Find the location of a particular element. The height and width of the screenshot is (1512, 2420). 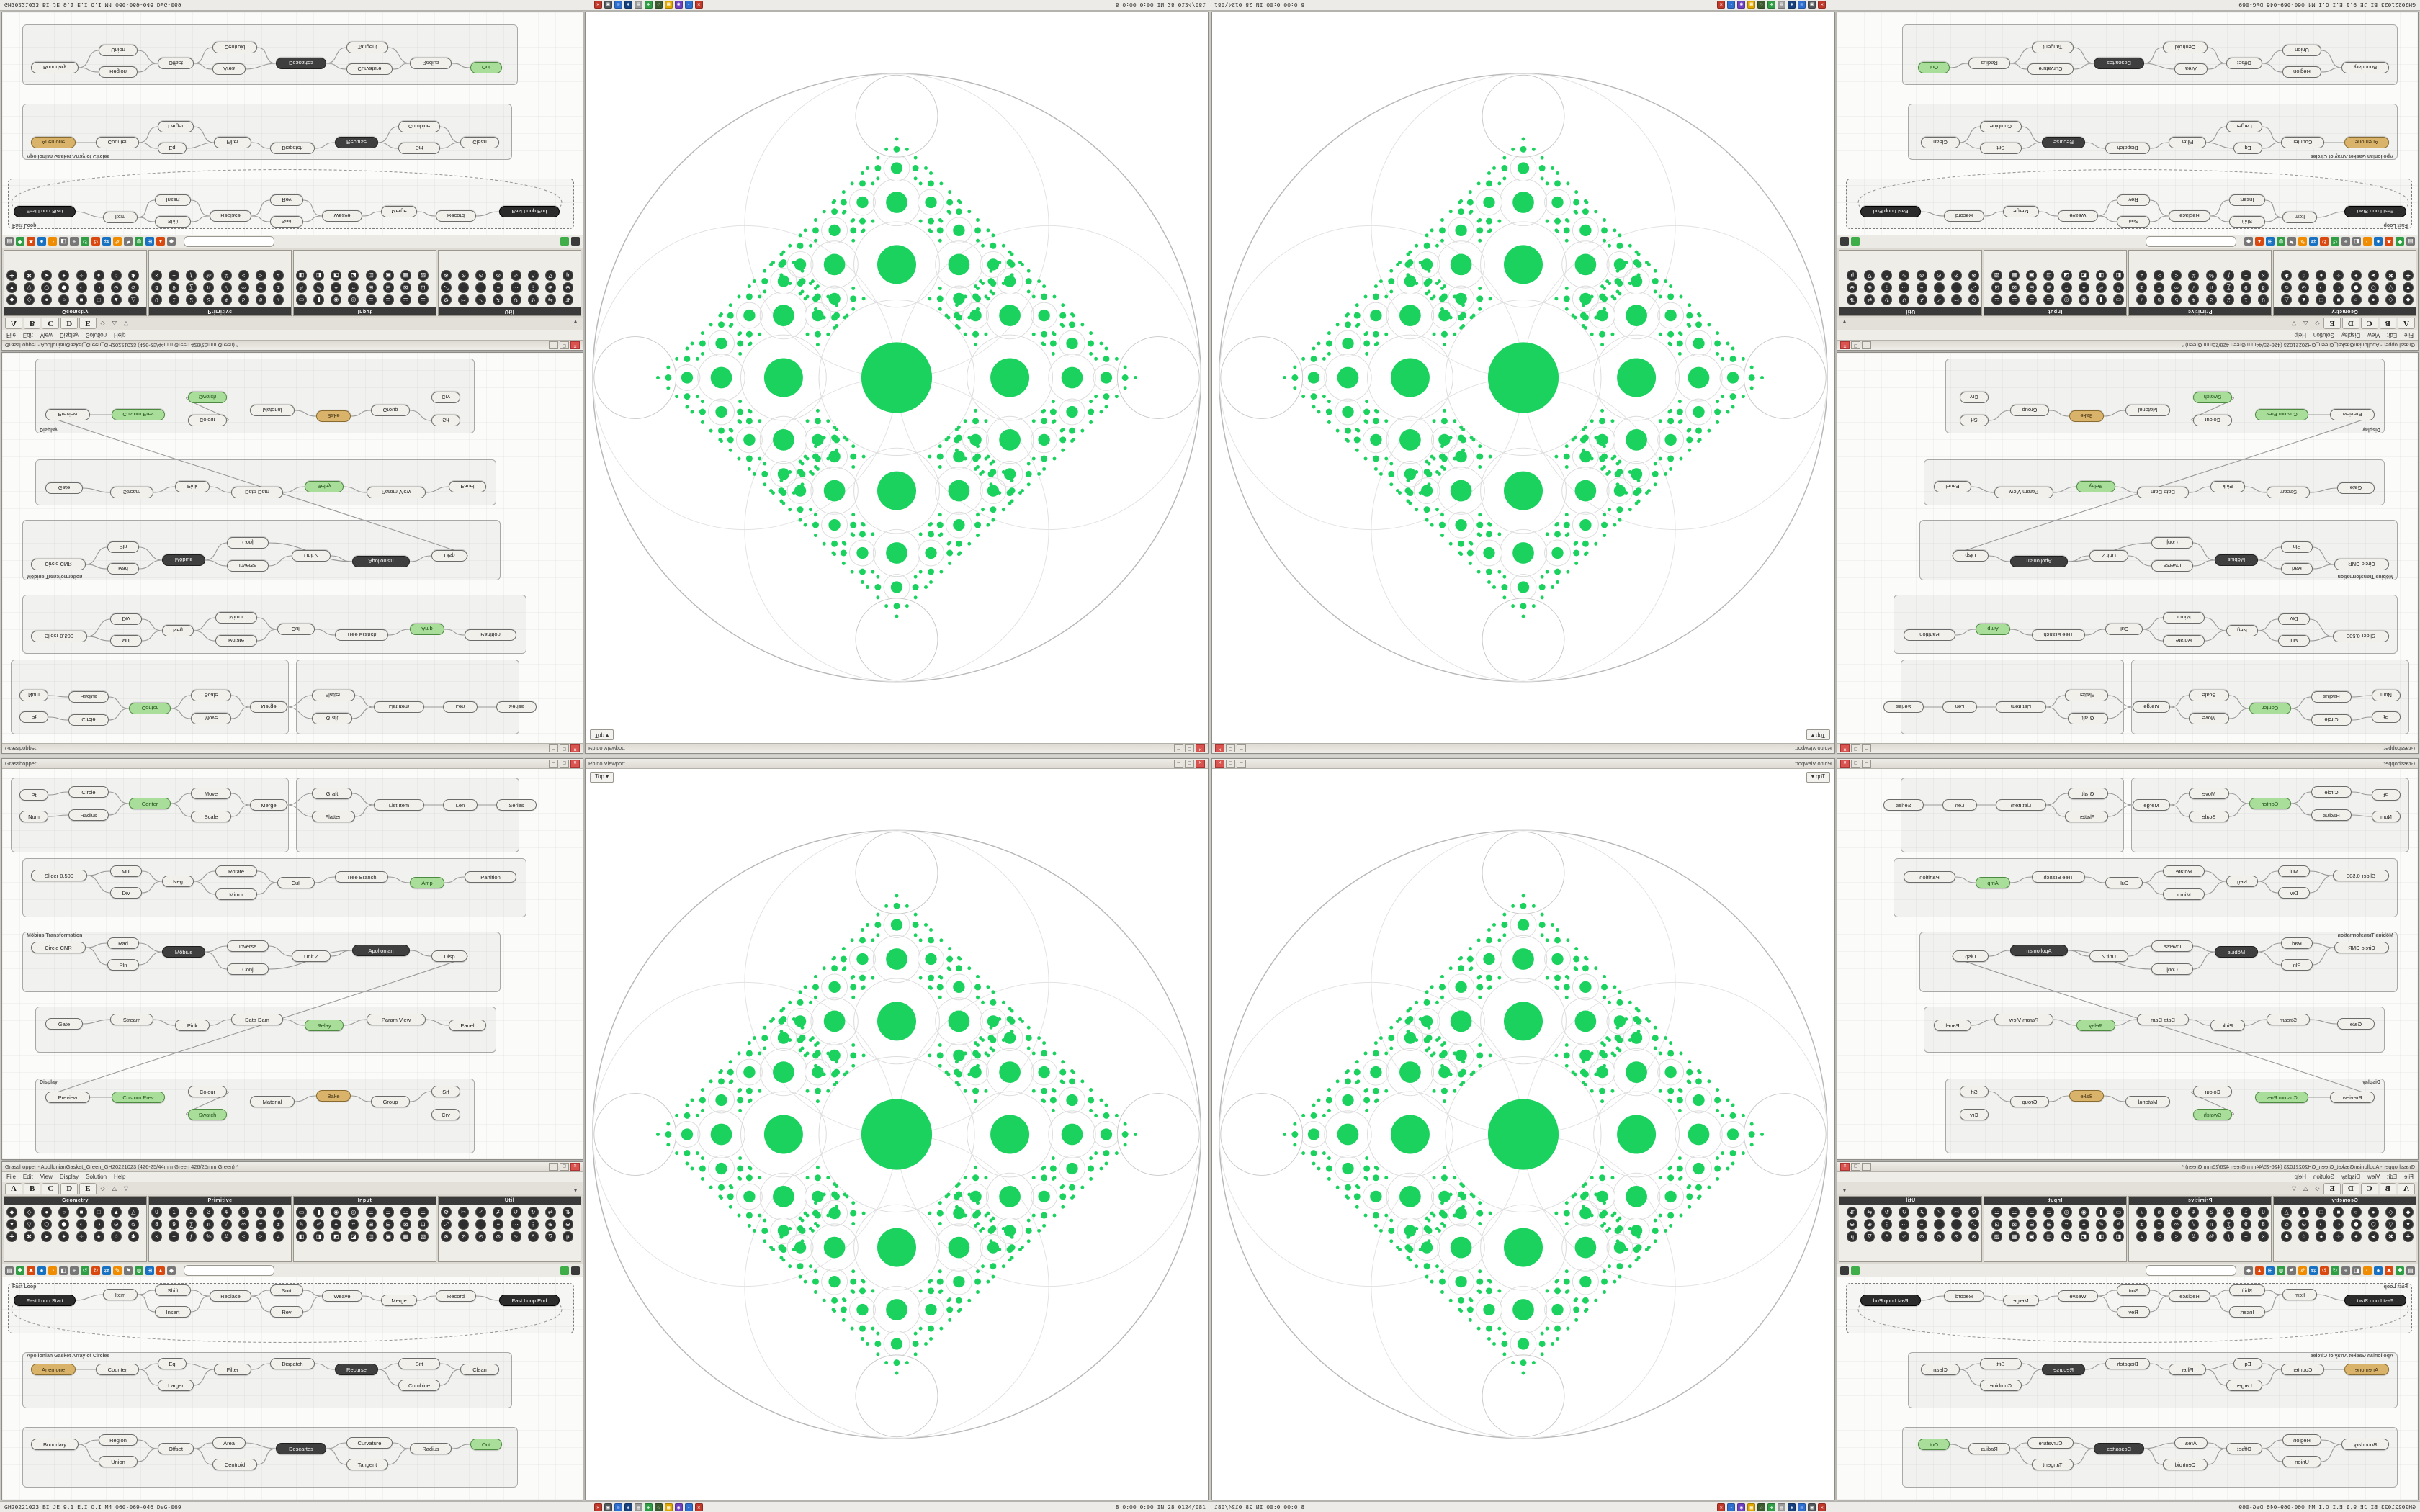

add-icon: ✚ is located at coordinates (20, 1270).